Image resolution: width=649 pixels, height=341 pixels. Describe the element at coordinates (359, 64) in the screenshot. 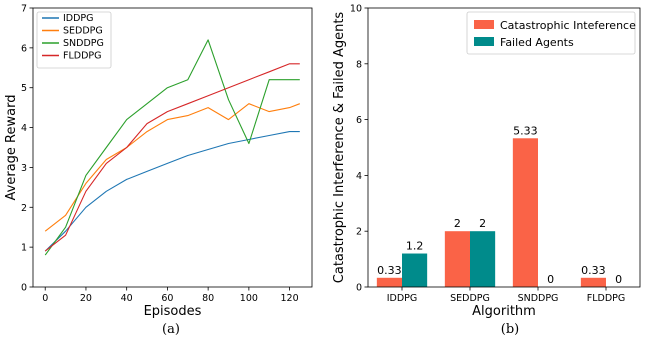

I see `y-tick-label: 8` at that location.